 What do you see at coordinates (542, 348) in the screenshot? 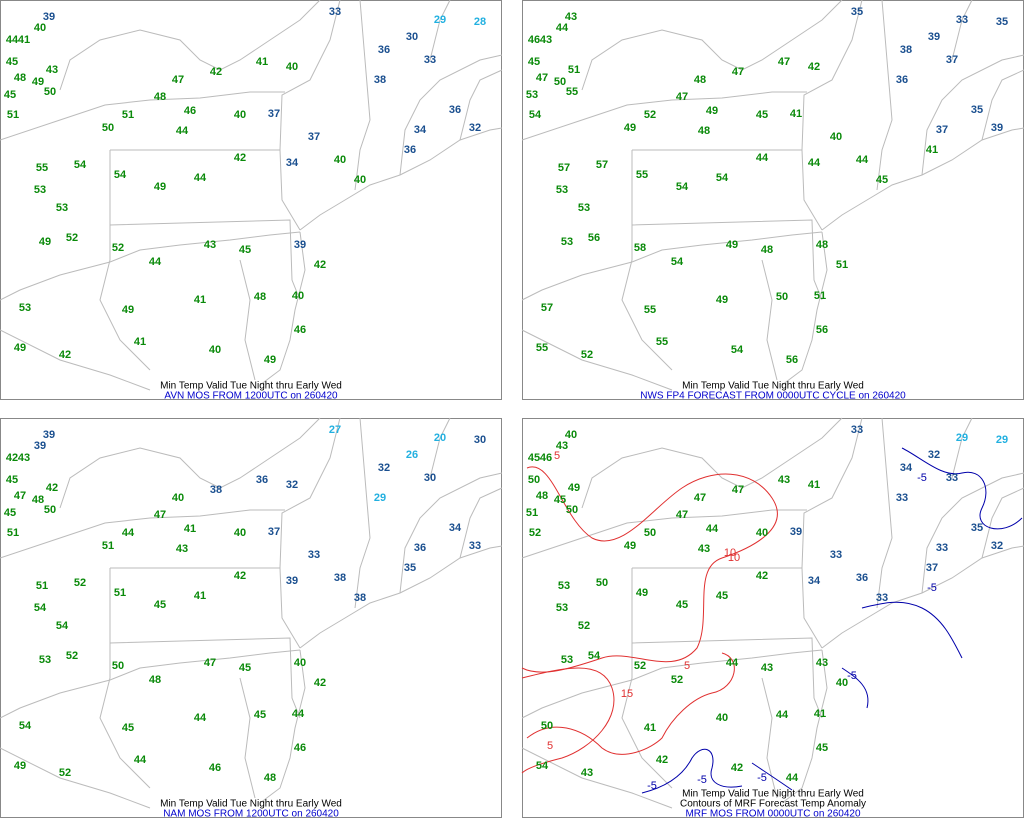
I see `station-value: 55` at bounding box center [542, 348].